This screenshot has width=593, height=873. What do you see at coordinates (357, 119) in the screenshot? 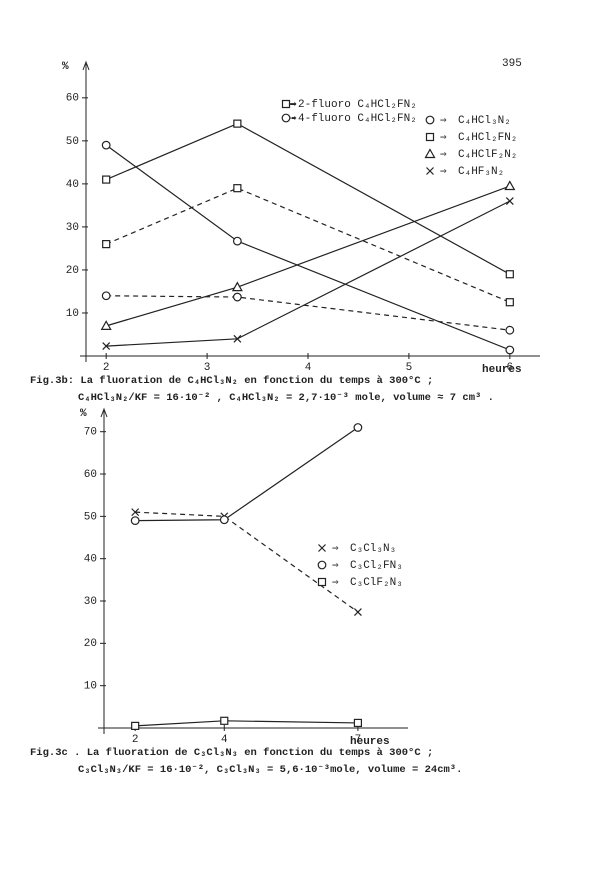
I see `legend-label: 4-fluoro C₄HCl₂FN₂` at bounding box center [357, 119].